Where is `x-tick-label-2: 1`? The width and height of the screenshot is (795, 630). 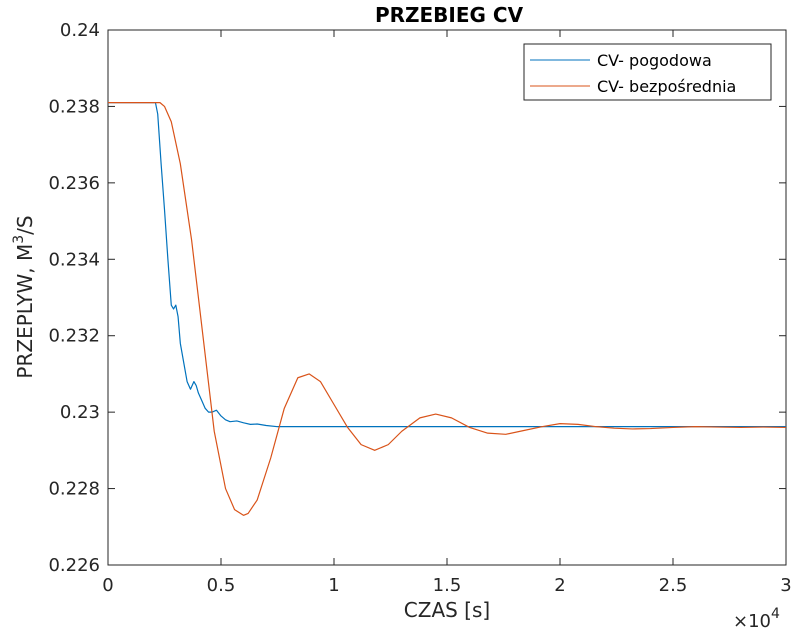 x-tick-label-2: 1 is located at coordinates (333, 585).